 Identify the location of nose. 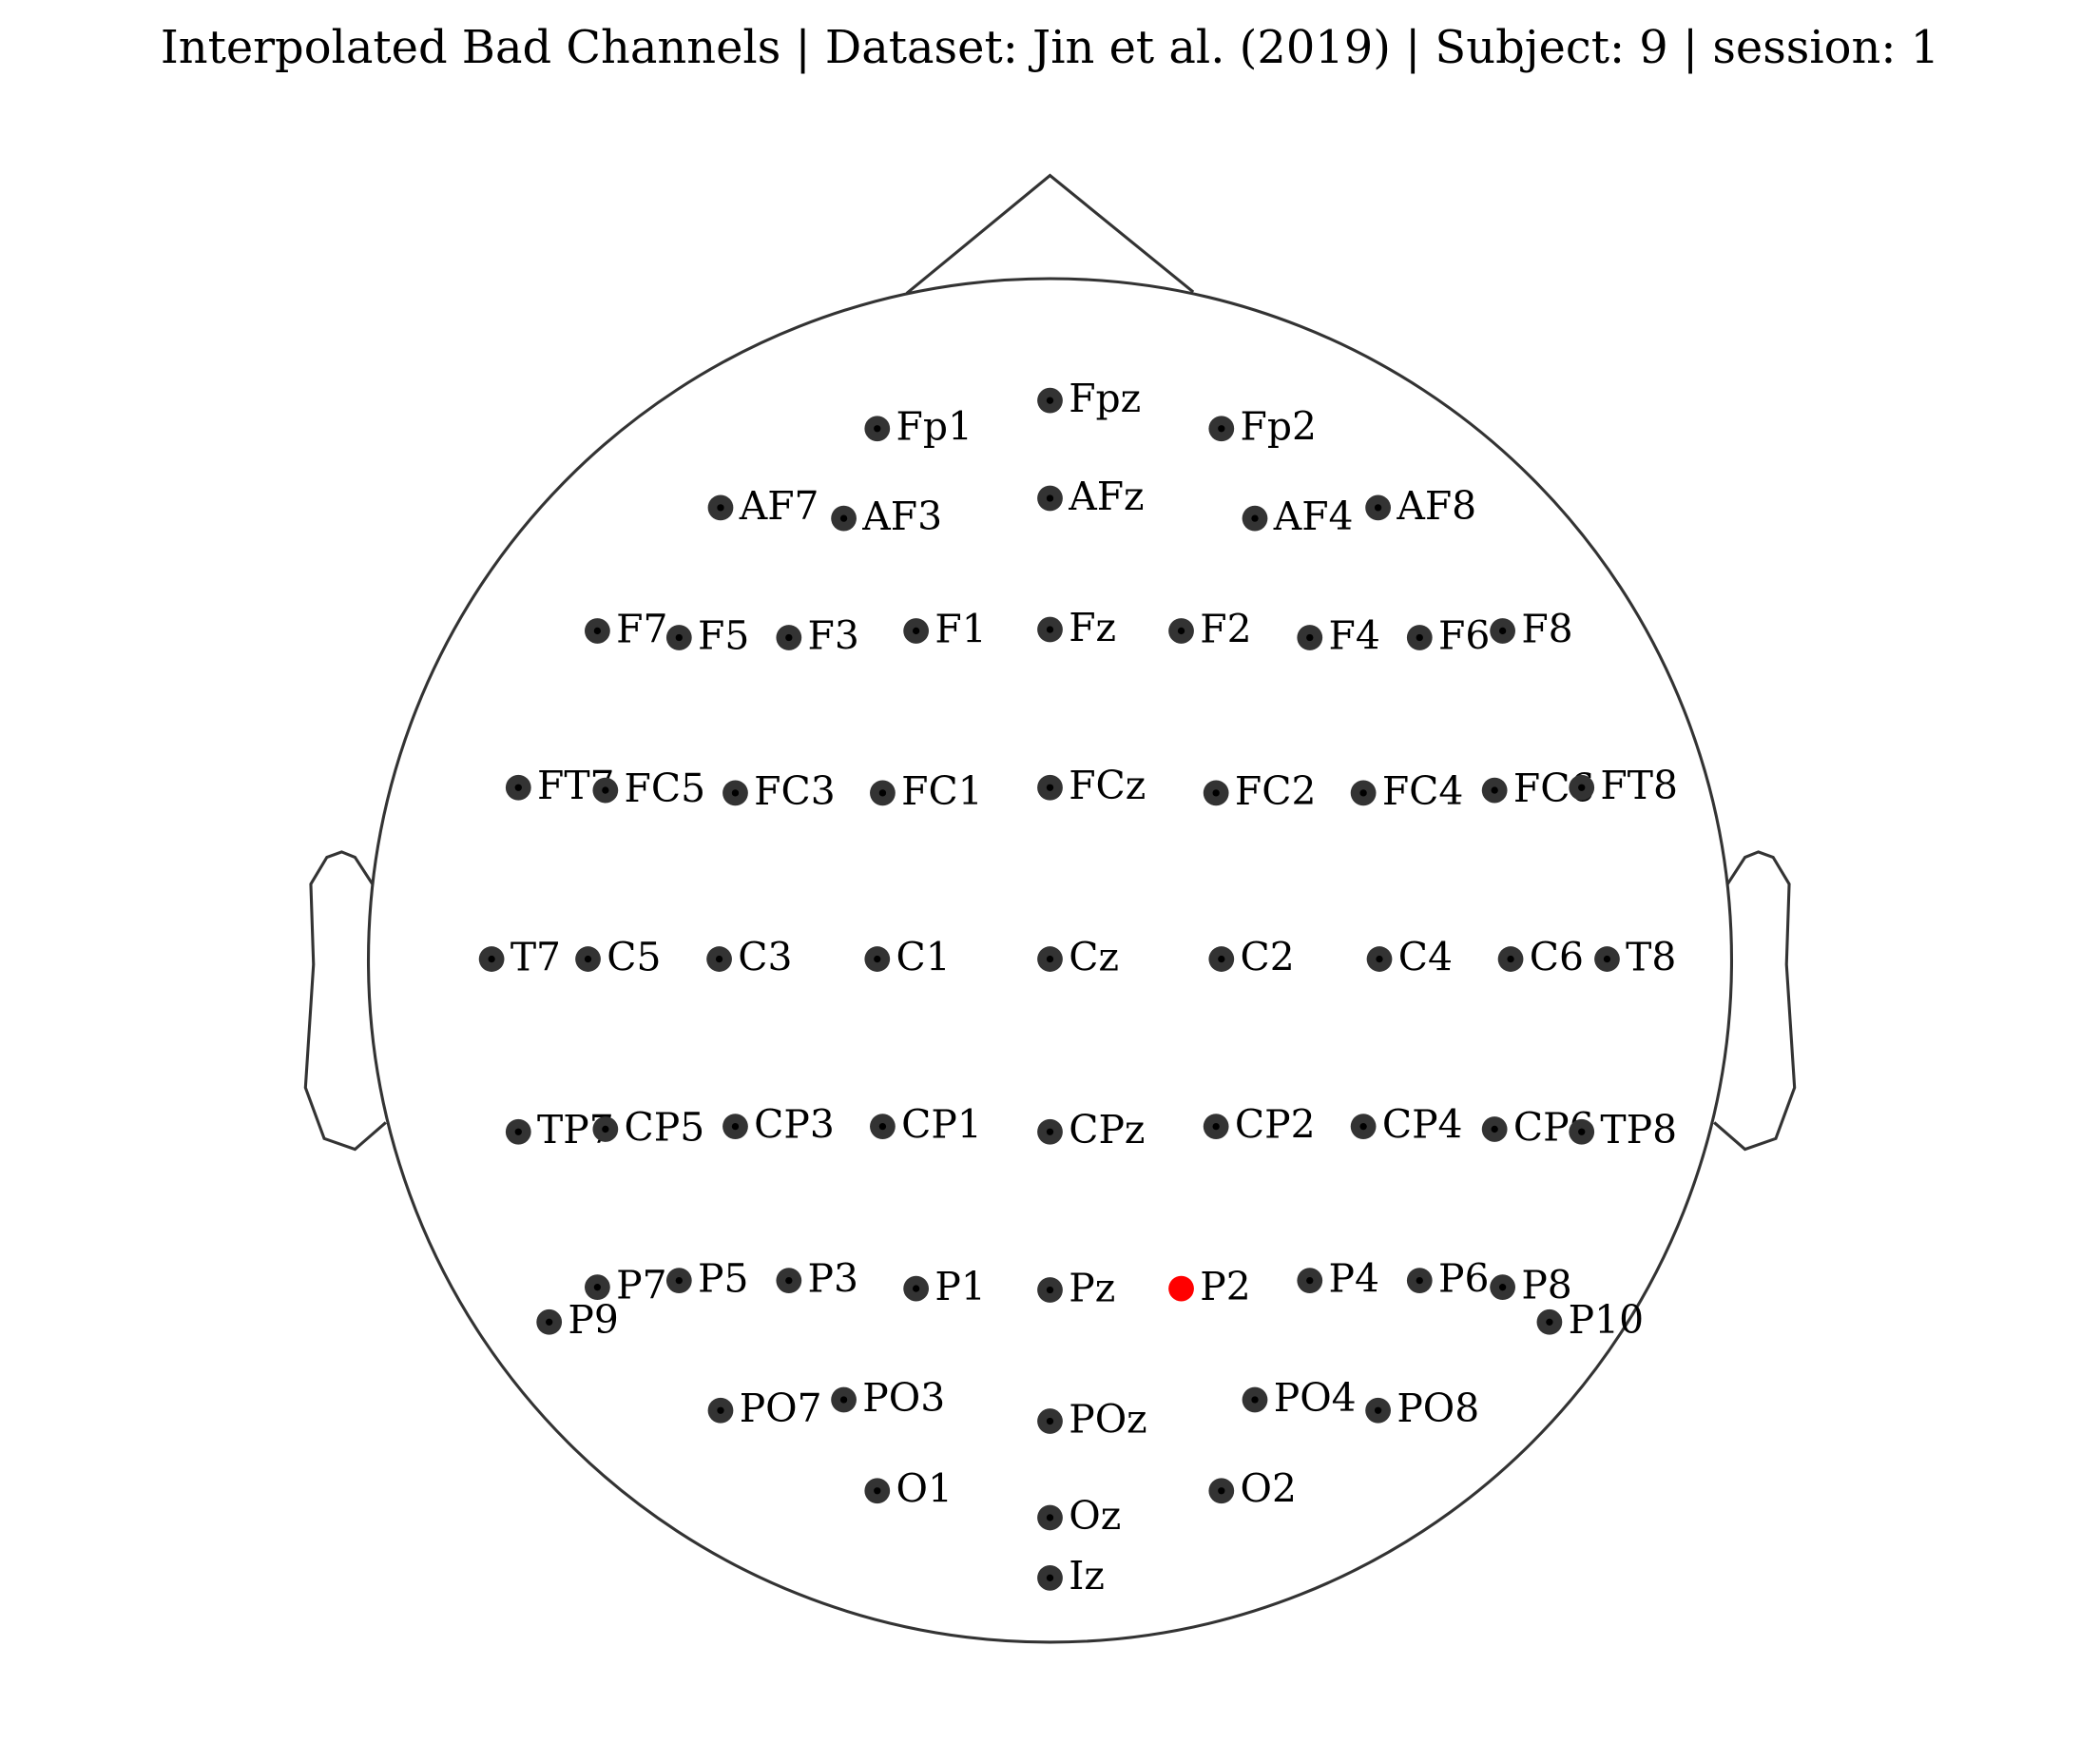
(1050, 234).